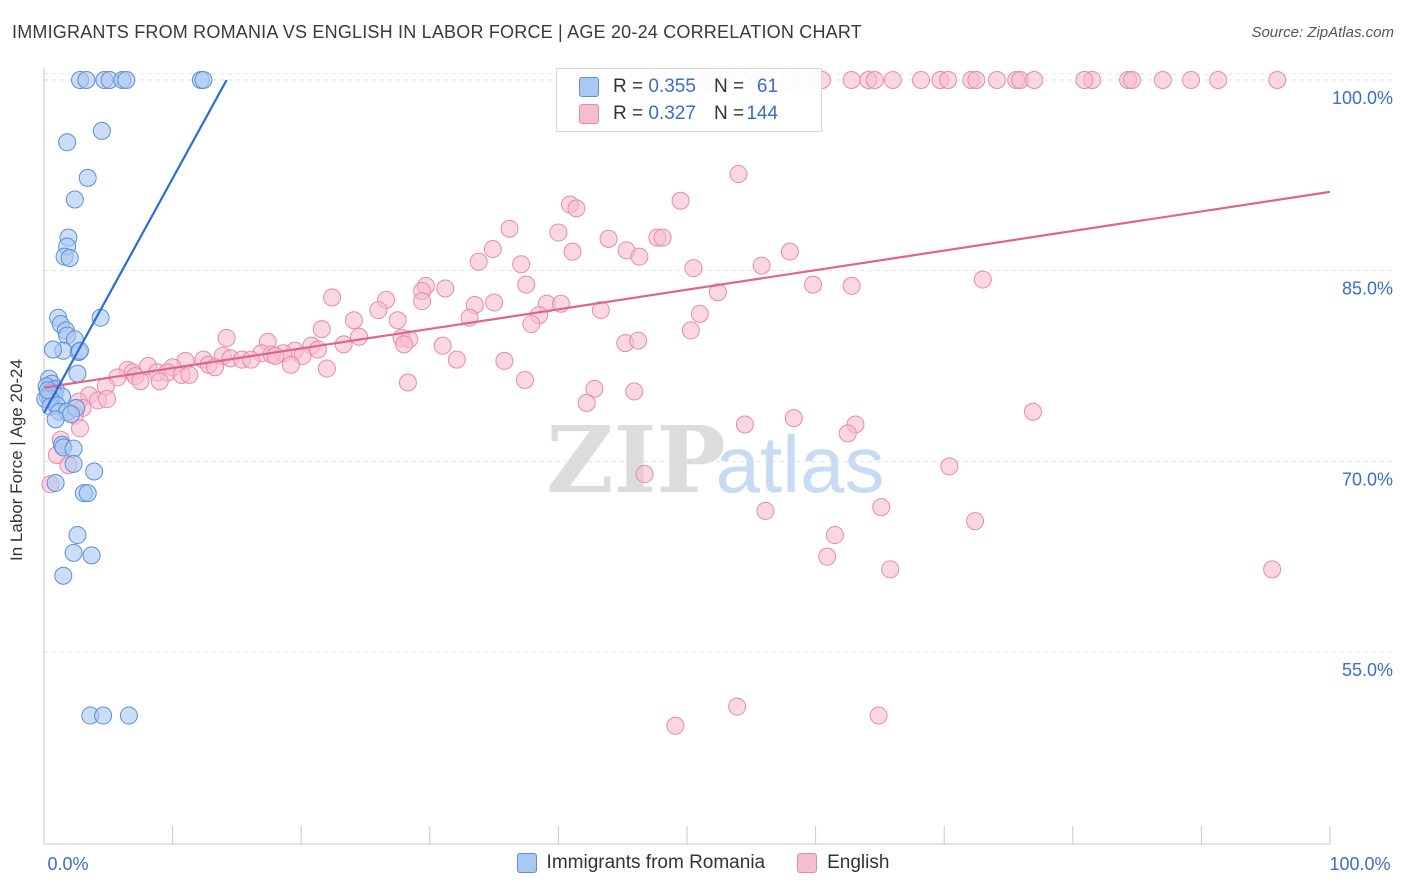  Describe the element at coordinates (800, 464) in the screenshot. I see `watermark-atlas: atlas` at that location.